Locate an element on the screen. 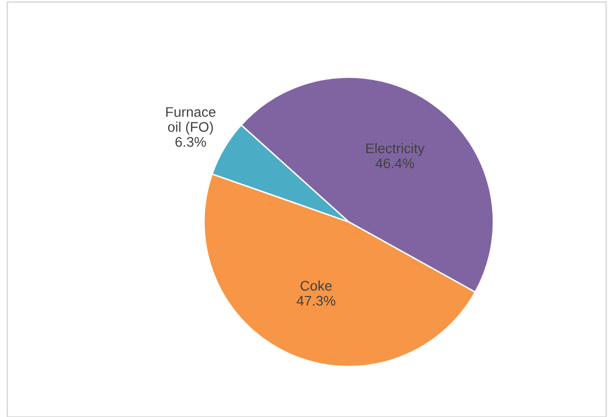  slice-label: Furnace oil (FO) is located at coordinates (191, 121).